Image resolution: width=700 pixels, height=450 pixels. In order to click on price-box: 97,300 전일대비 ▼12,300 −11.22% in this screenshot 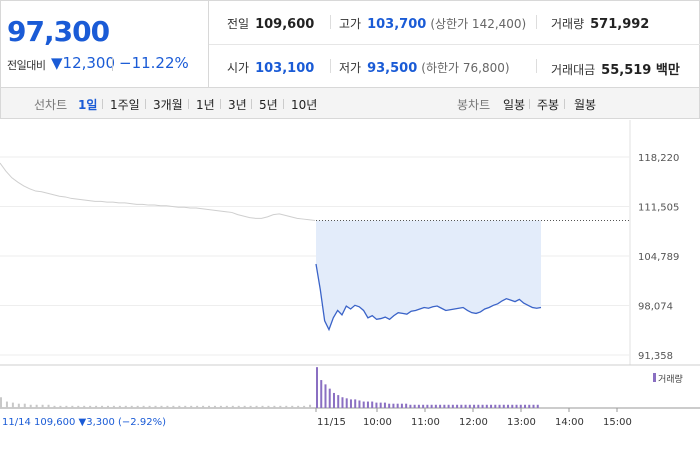, I will do `click(105, 45)`.